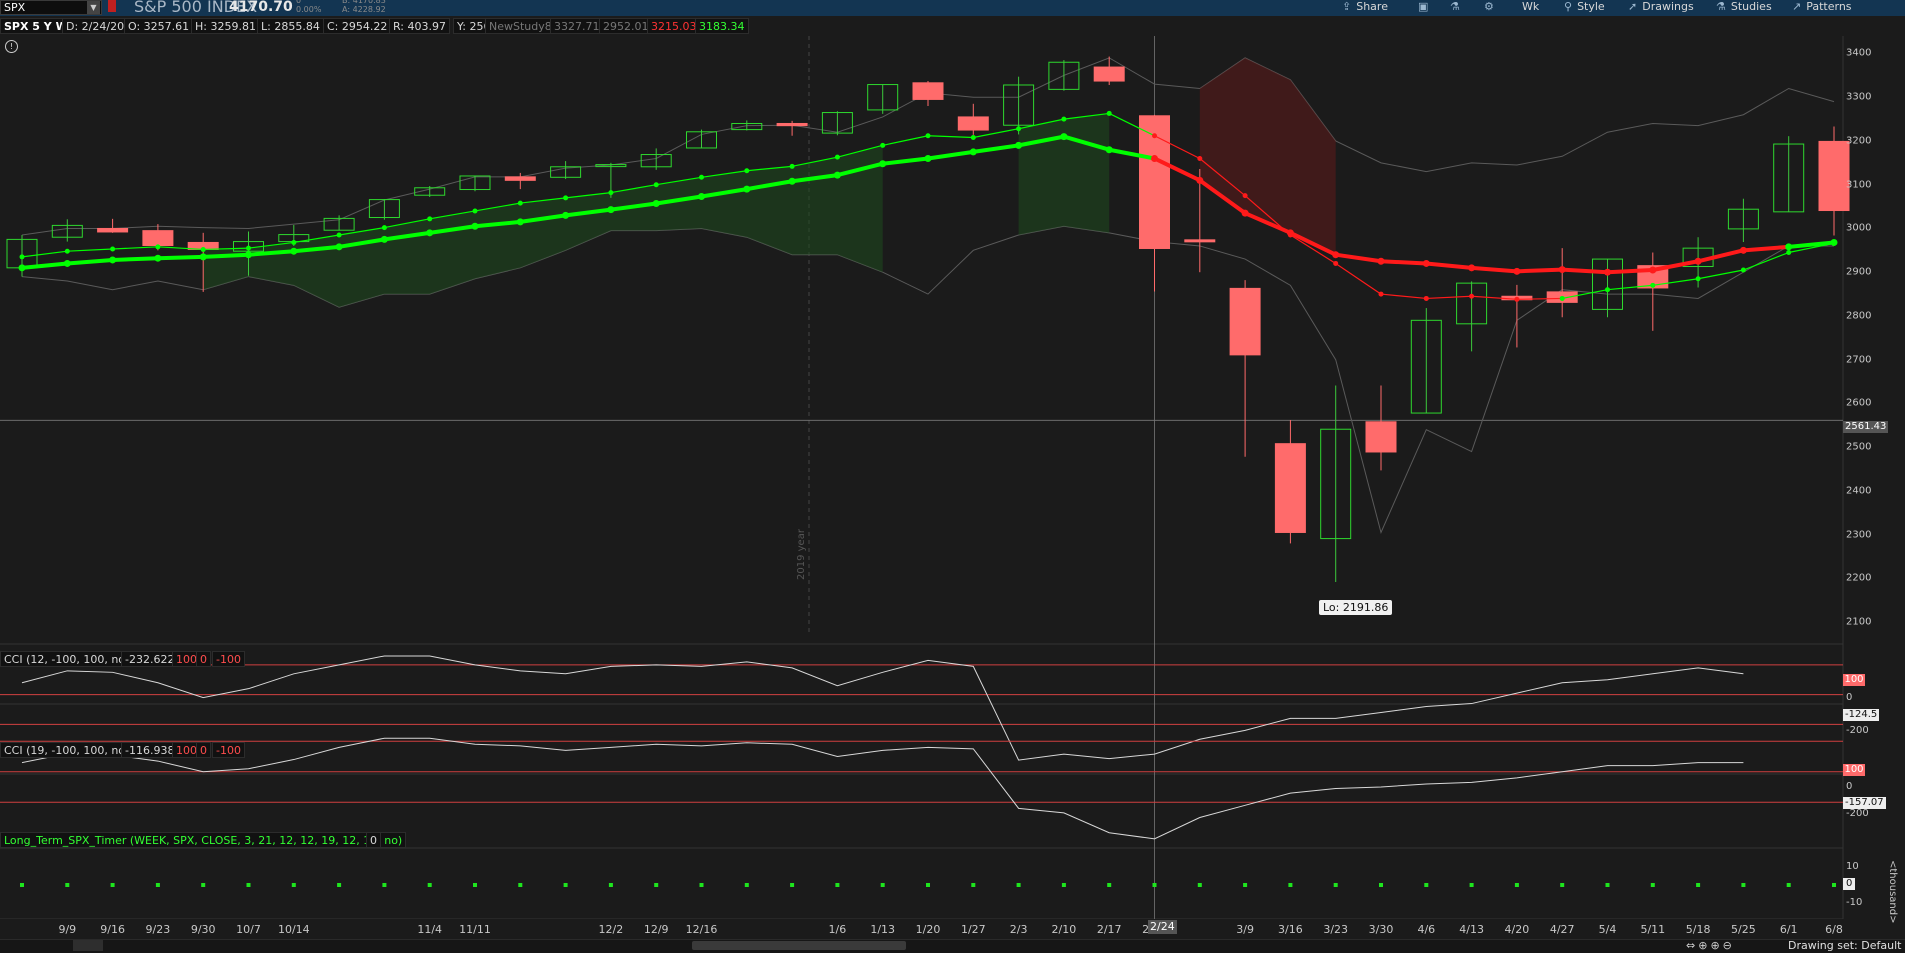 Image resolution: width=1905 pixels, height=953 pixels. I want to click on settings-button: ⚙, so click(1491, 8).